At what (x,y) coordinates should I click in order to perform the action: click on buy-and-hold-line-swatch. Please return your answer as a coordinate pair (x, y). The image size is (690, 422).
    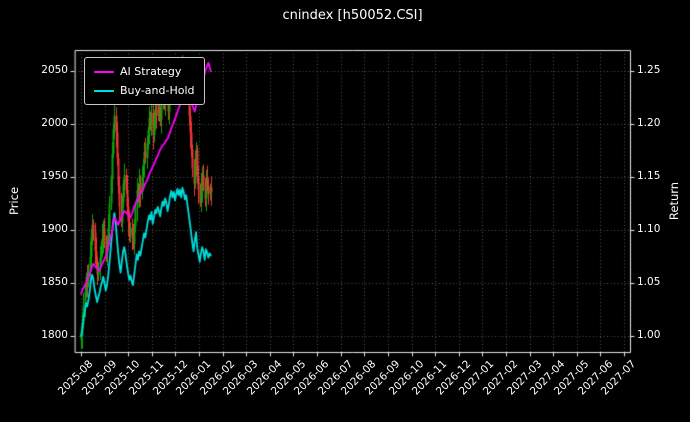
    Looking at the image, I should click on (104, 90).